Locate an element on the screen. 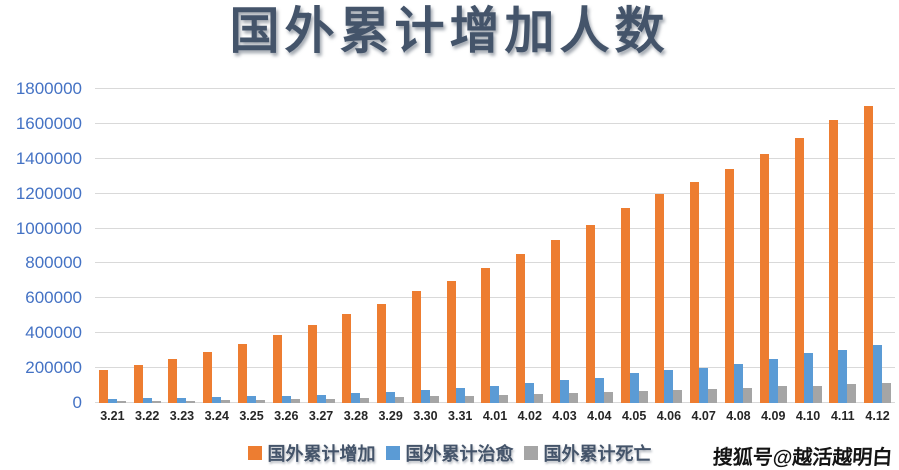 The height and width of the screenshot is (470, 899). x-tick-label: 4.01 is located at coordinates (495, 416).